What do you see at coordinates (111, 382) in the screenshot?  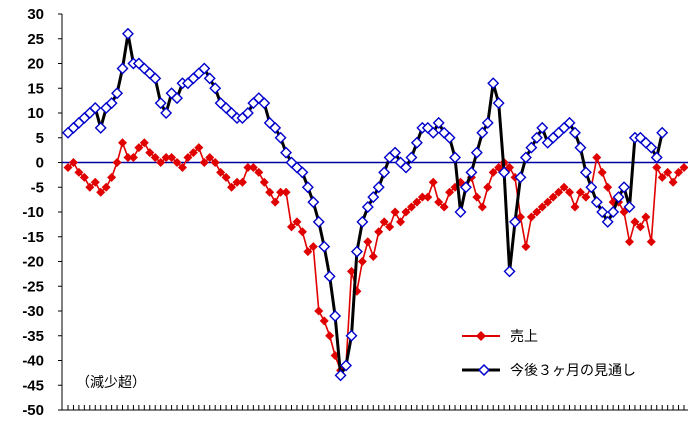 I see `decrease-annotation: （減少超）` at bounding box center [111, 382].